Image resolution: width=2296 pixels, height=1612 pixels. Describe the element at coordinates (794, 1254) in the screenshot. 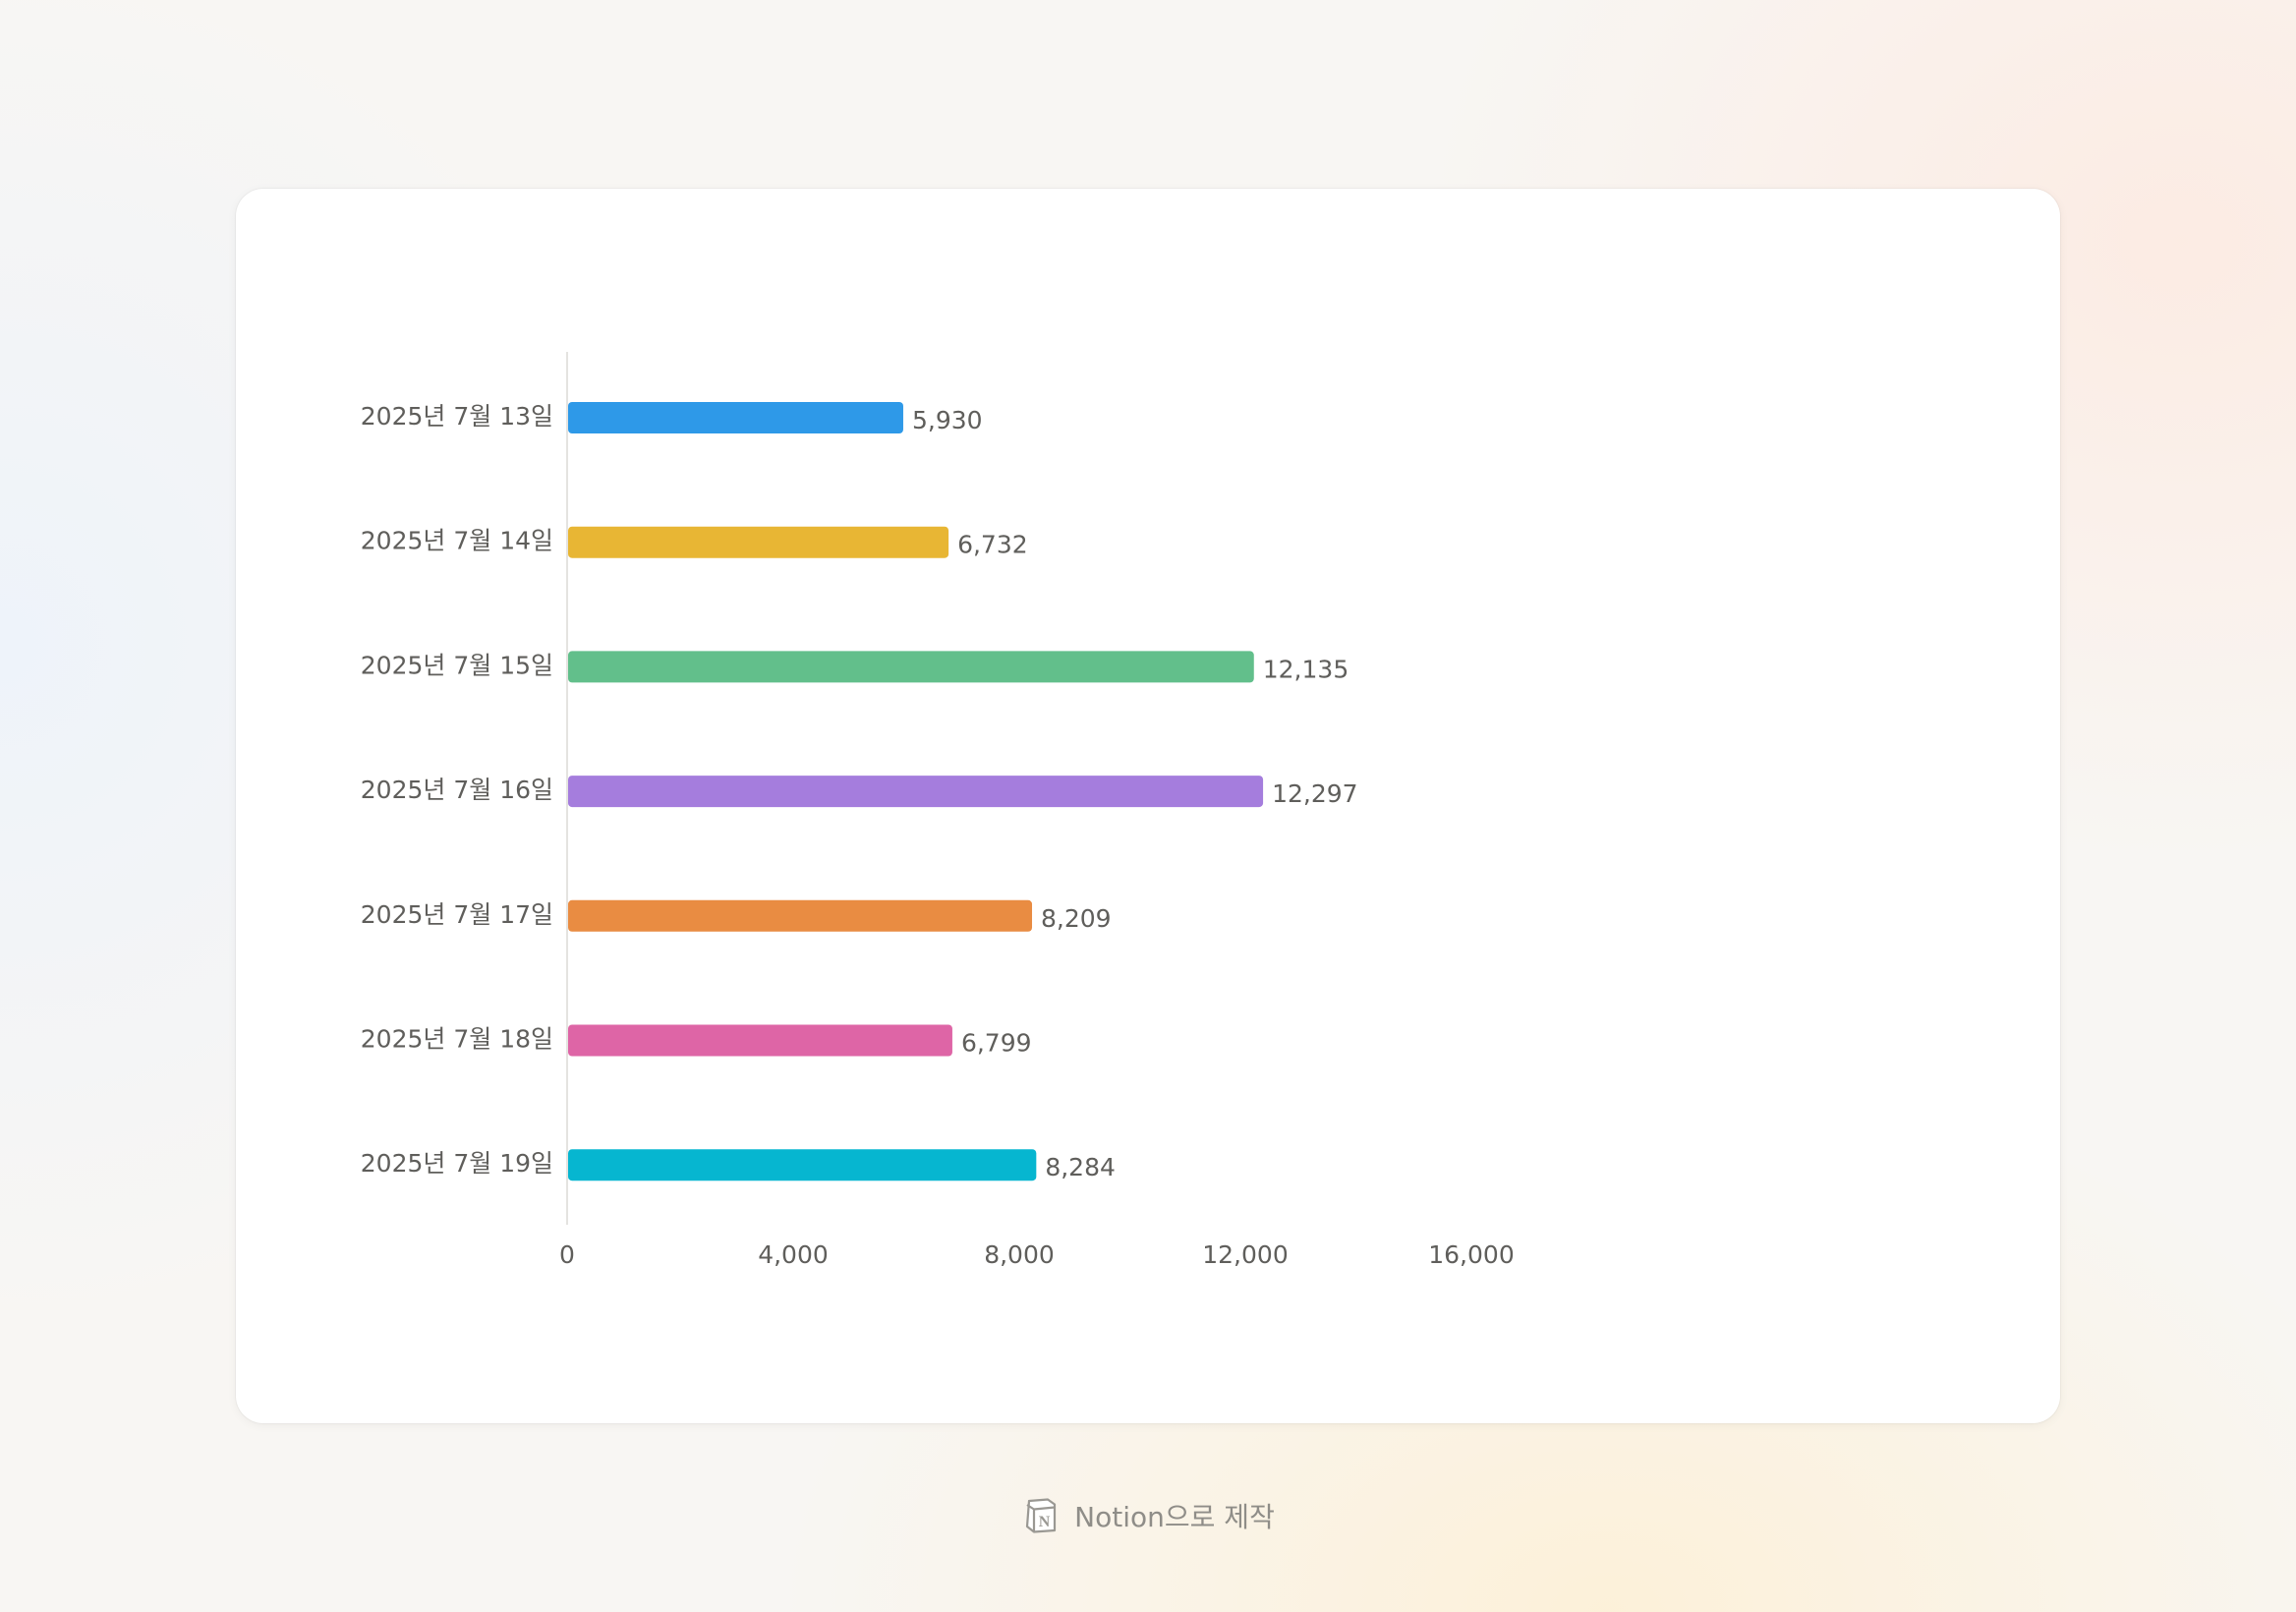

I see `x-tick-label: 4,000` at that location.